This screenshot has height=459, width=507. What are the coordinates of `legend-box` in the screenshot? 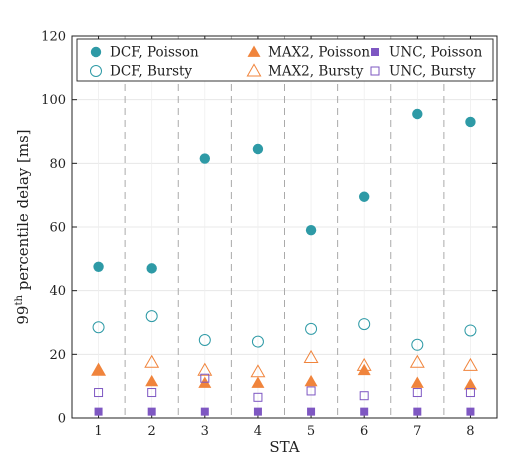 It's located at (285, 60).